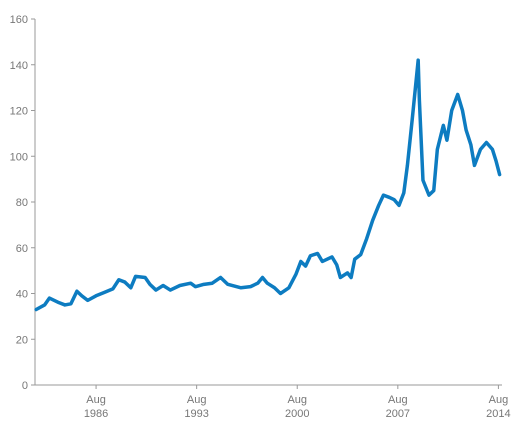 Image resolution: width=515 pixels, height=433 pixels. I want to click on y-tick-label: 60, so click(22, 249).